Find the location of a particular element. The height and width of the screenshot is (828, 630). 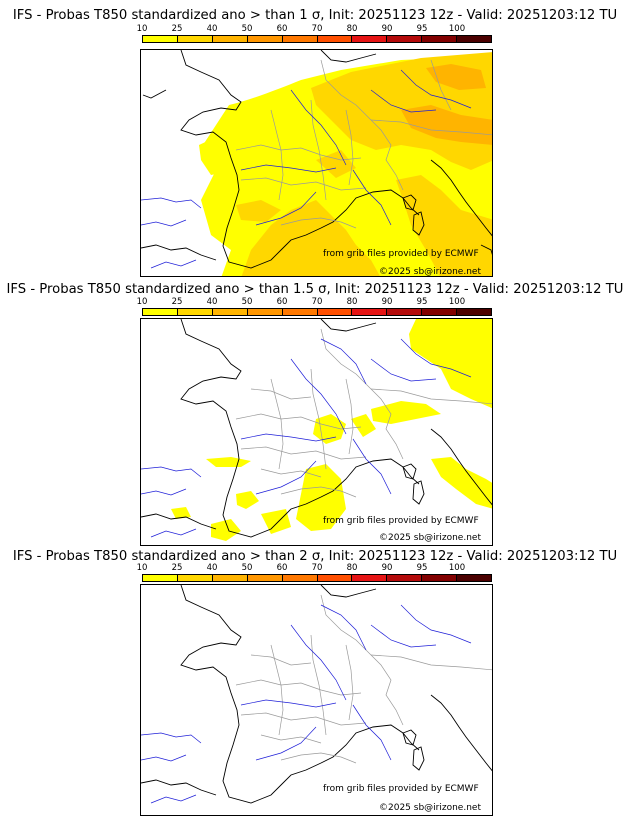

color-scale-legend: 10 25 40 50 60 70 80 90 95 100 is located at coordinates (314, 574).